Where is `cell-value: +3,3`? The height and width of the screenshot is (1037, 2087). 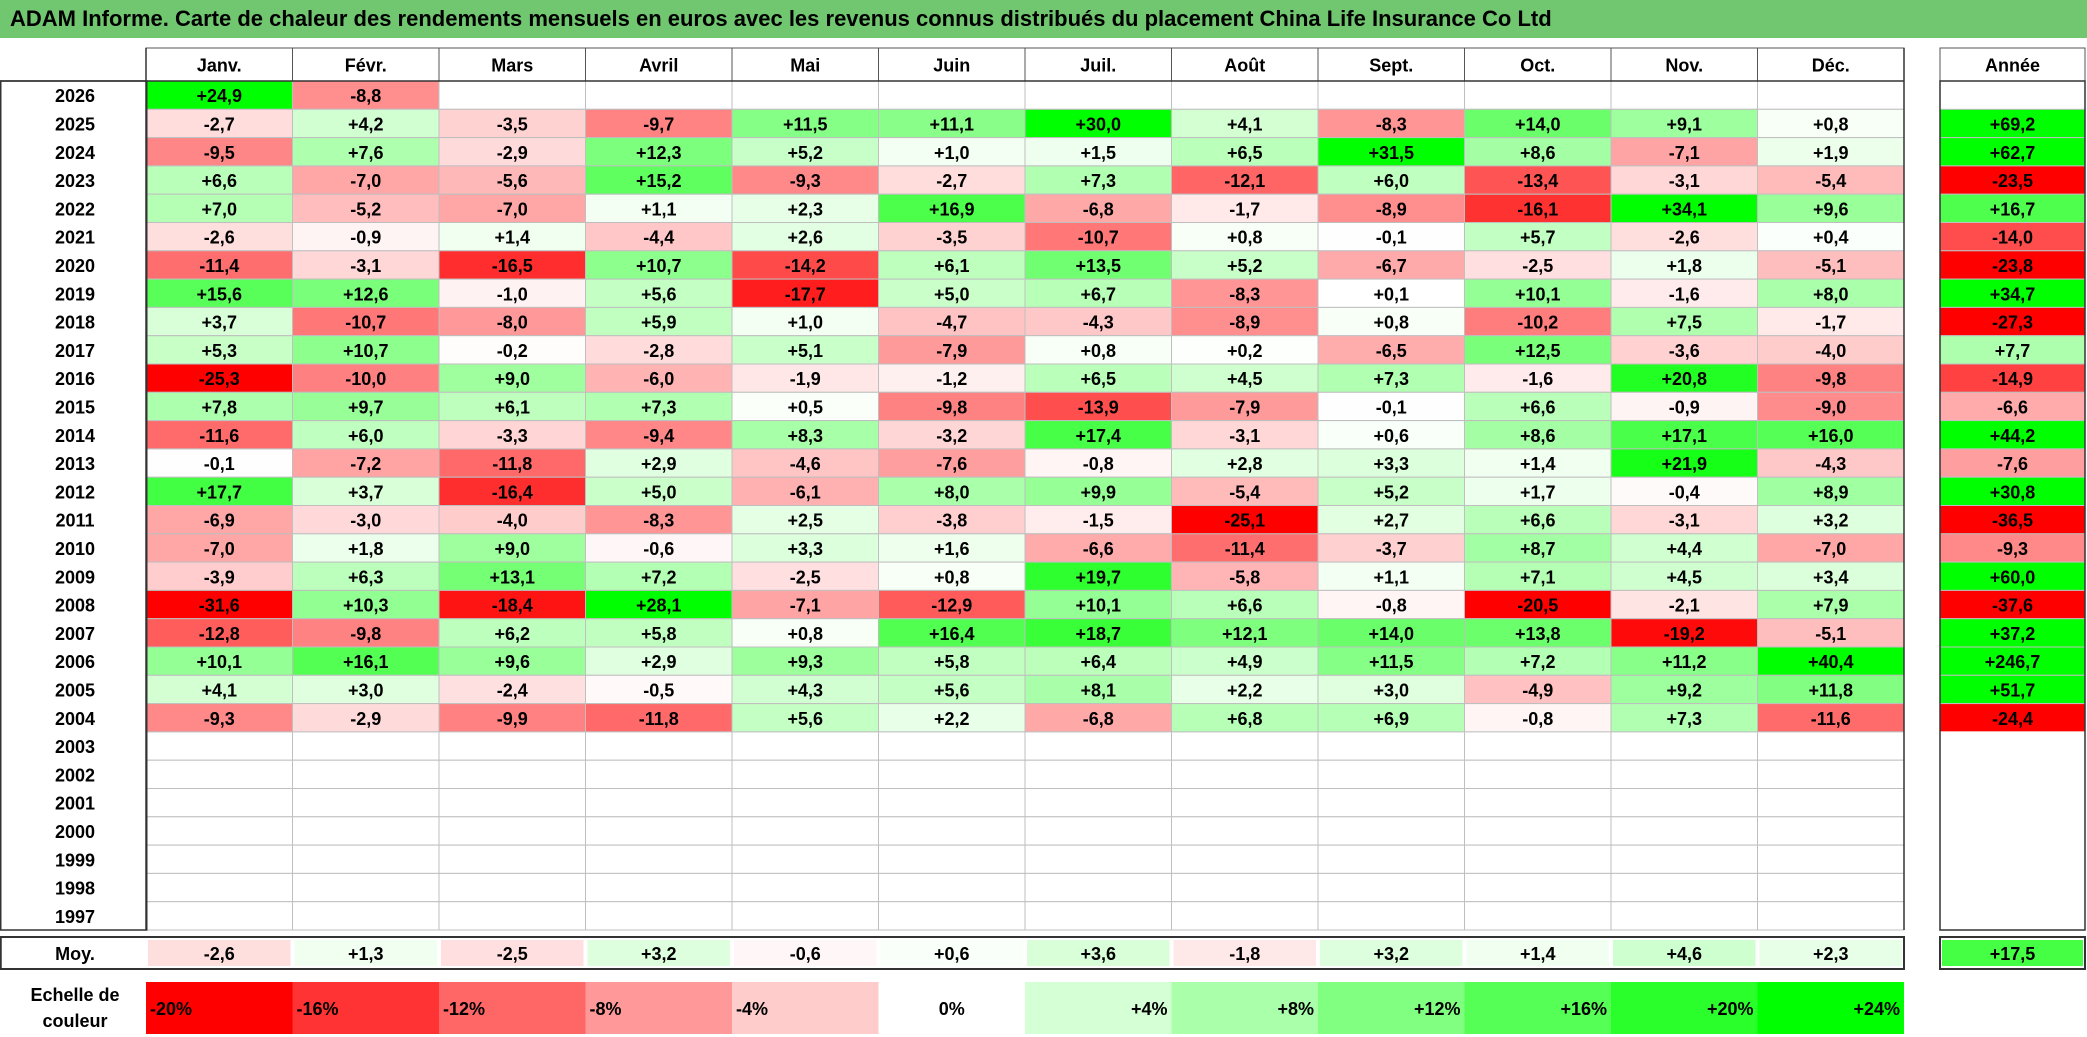 cell-value: +3,3 is located at coordinates (1391, 464).